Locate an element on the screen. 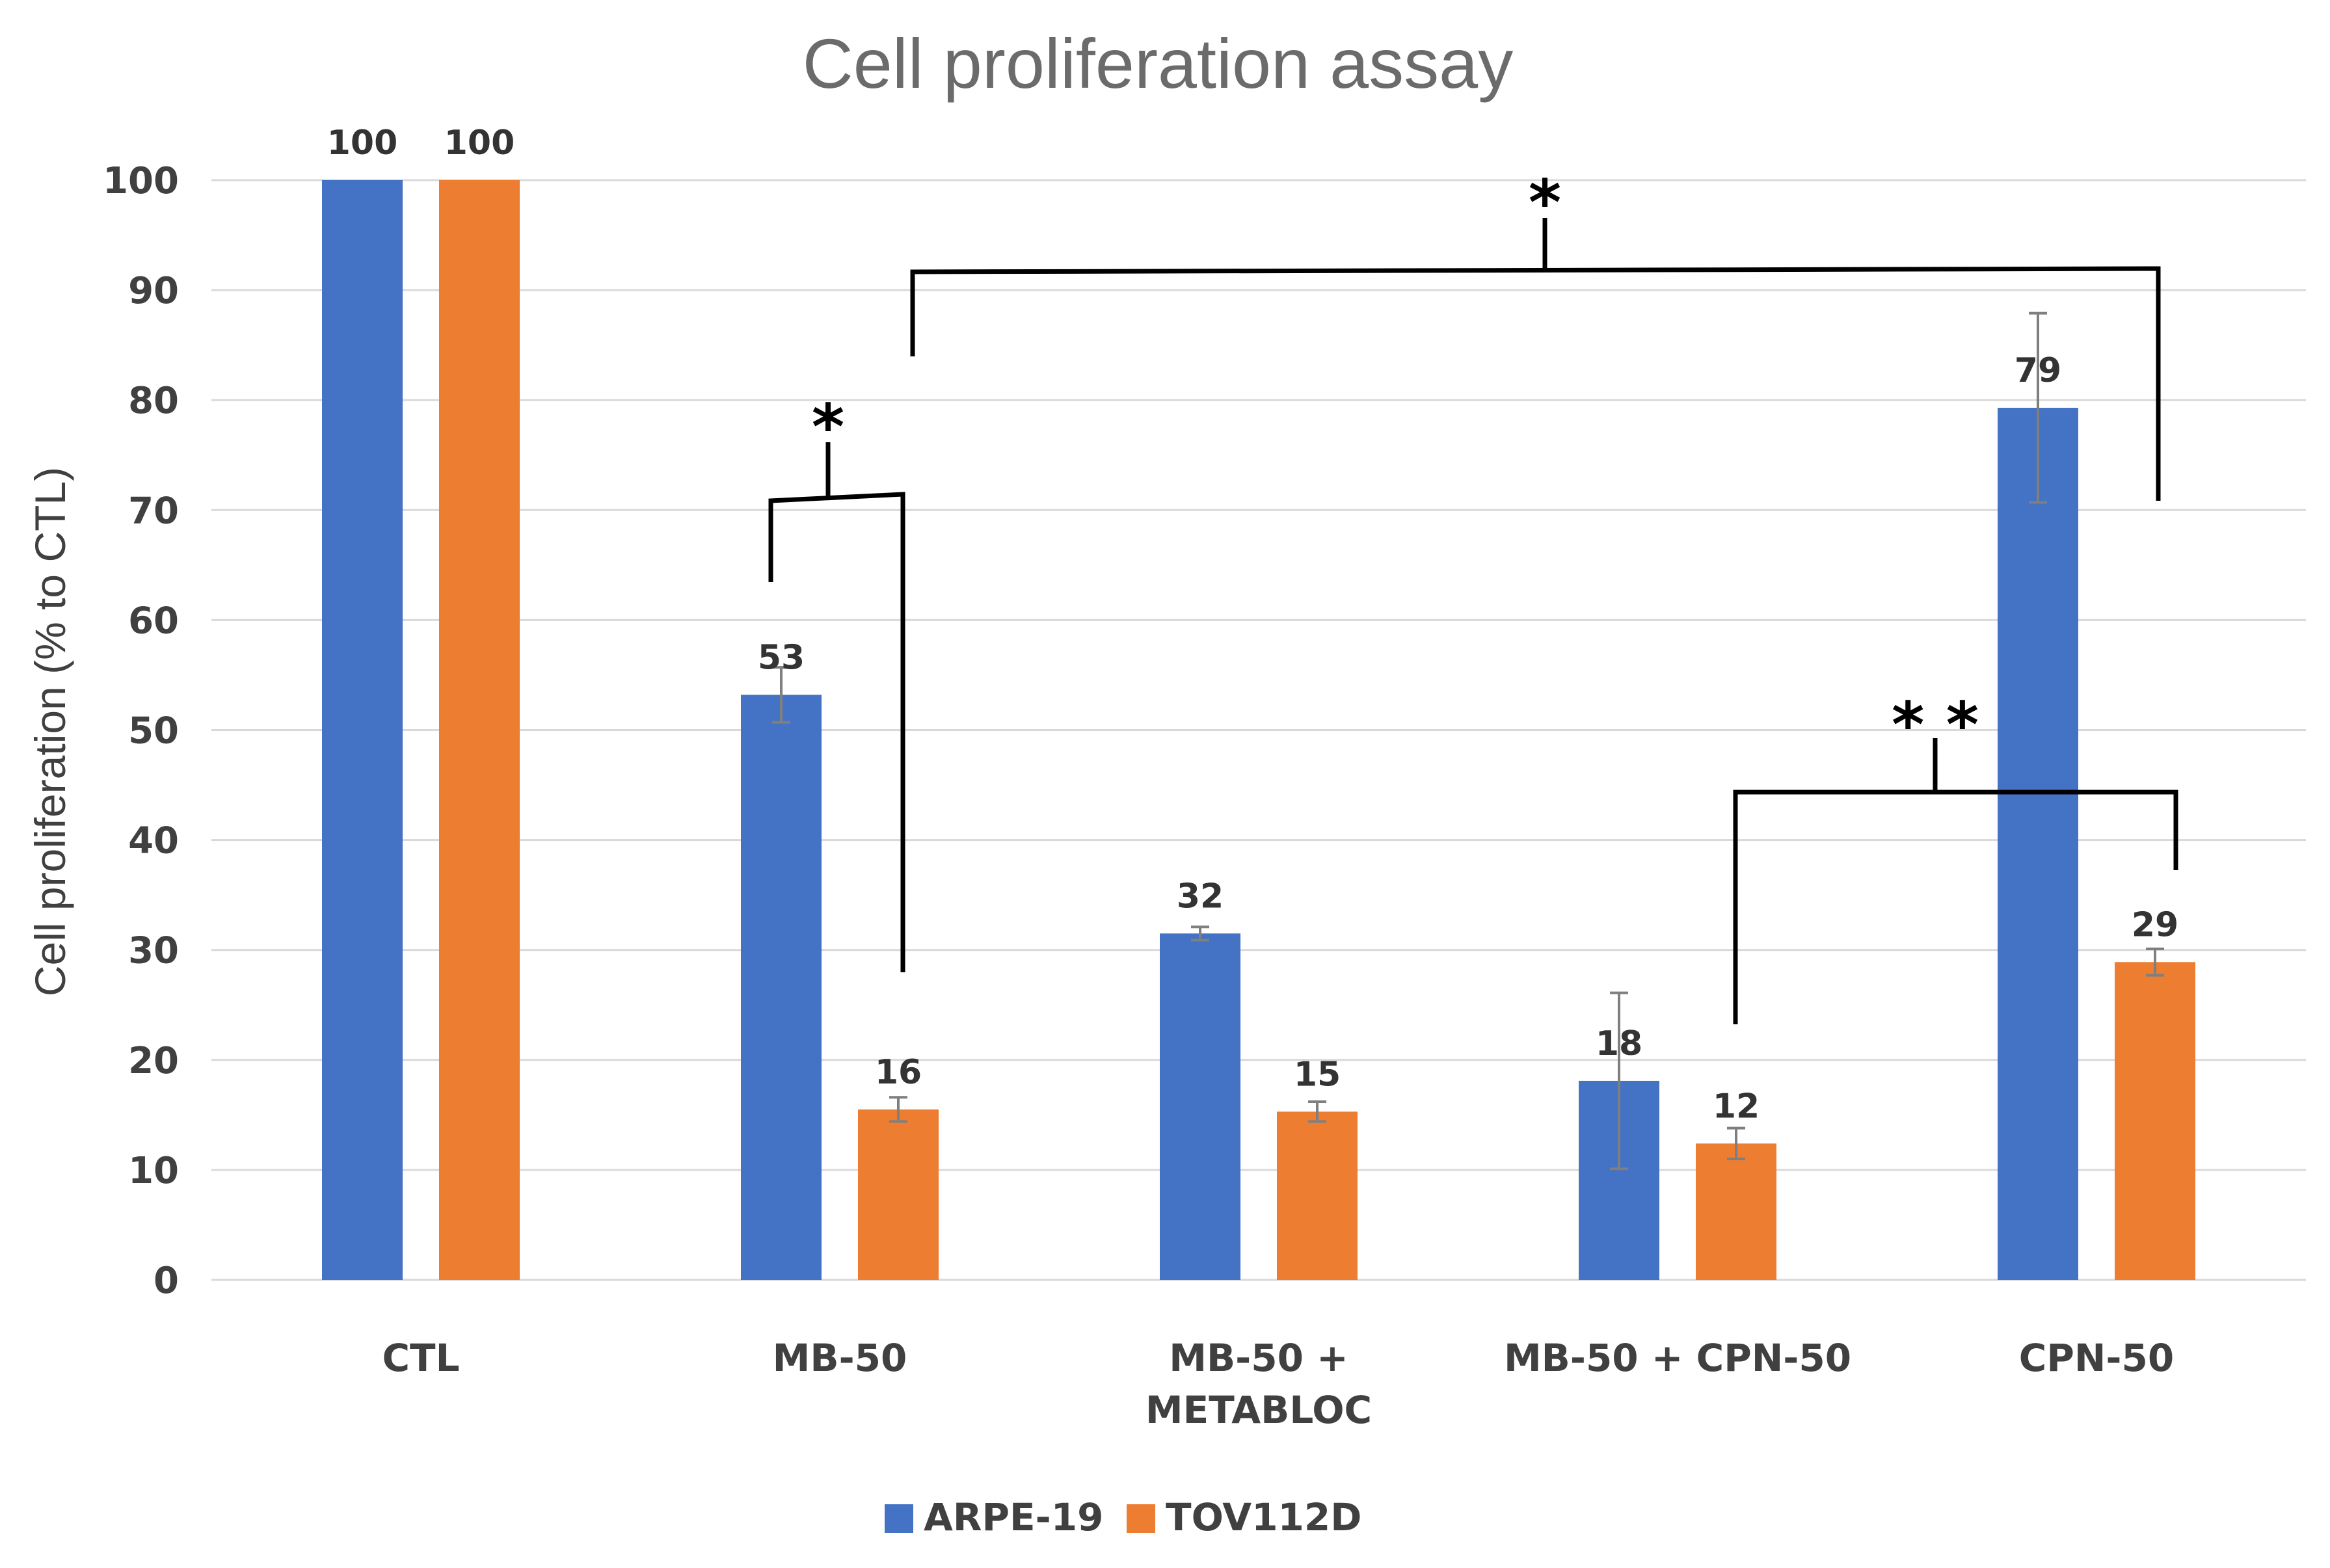 The width and height of the screenshot is (2330, 1568). category-line: CTL is located at coordinates (420, 1358).